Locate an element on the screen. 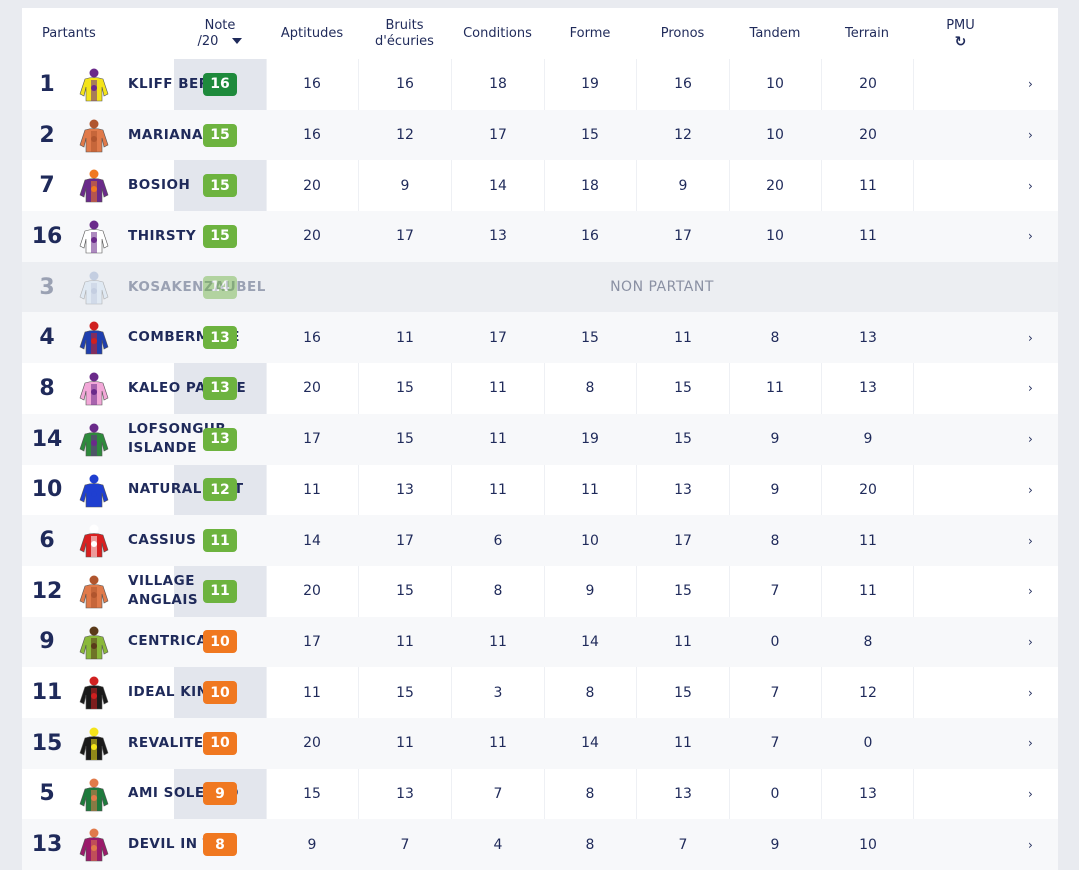  table-row: 3 KOSAKENZAUBEL 14 NON PARTANT is located at coordinates (540, 287).